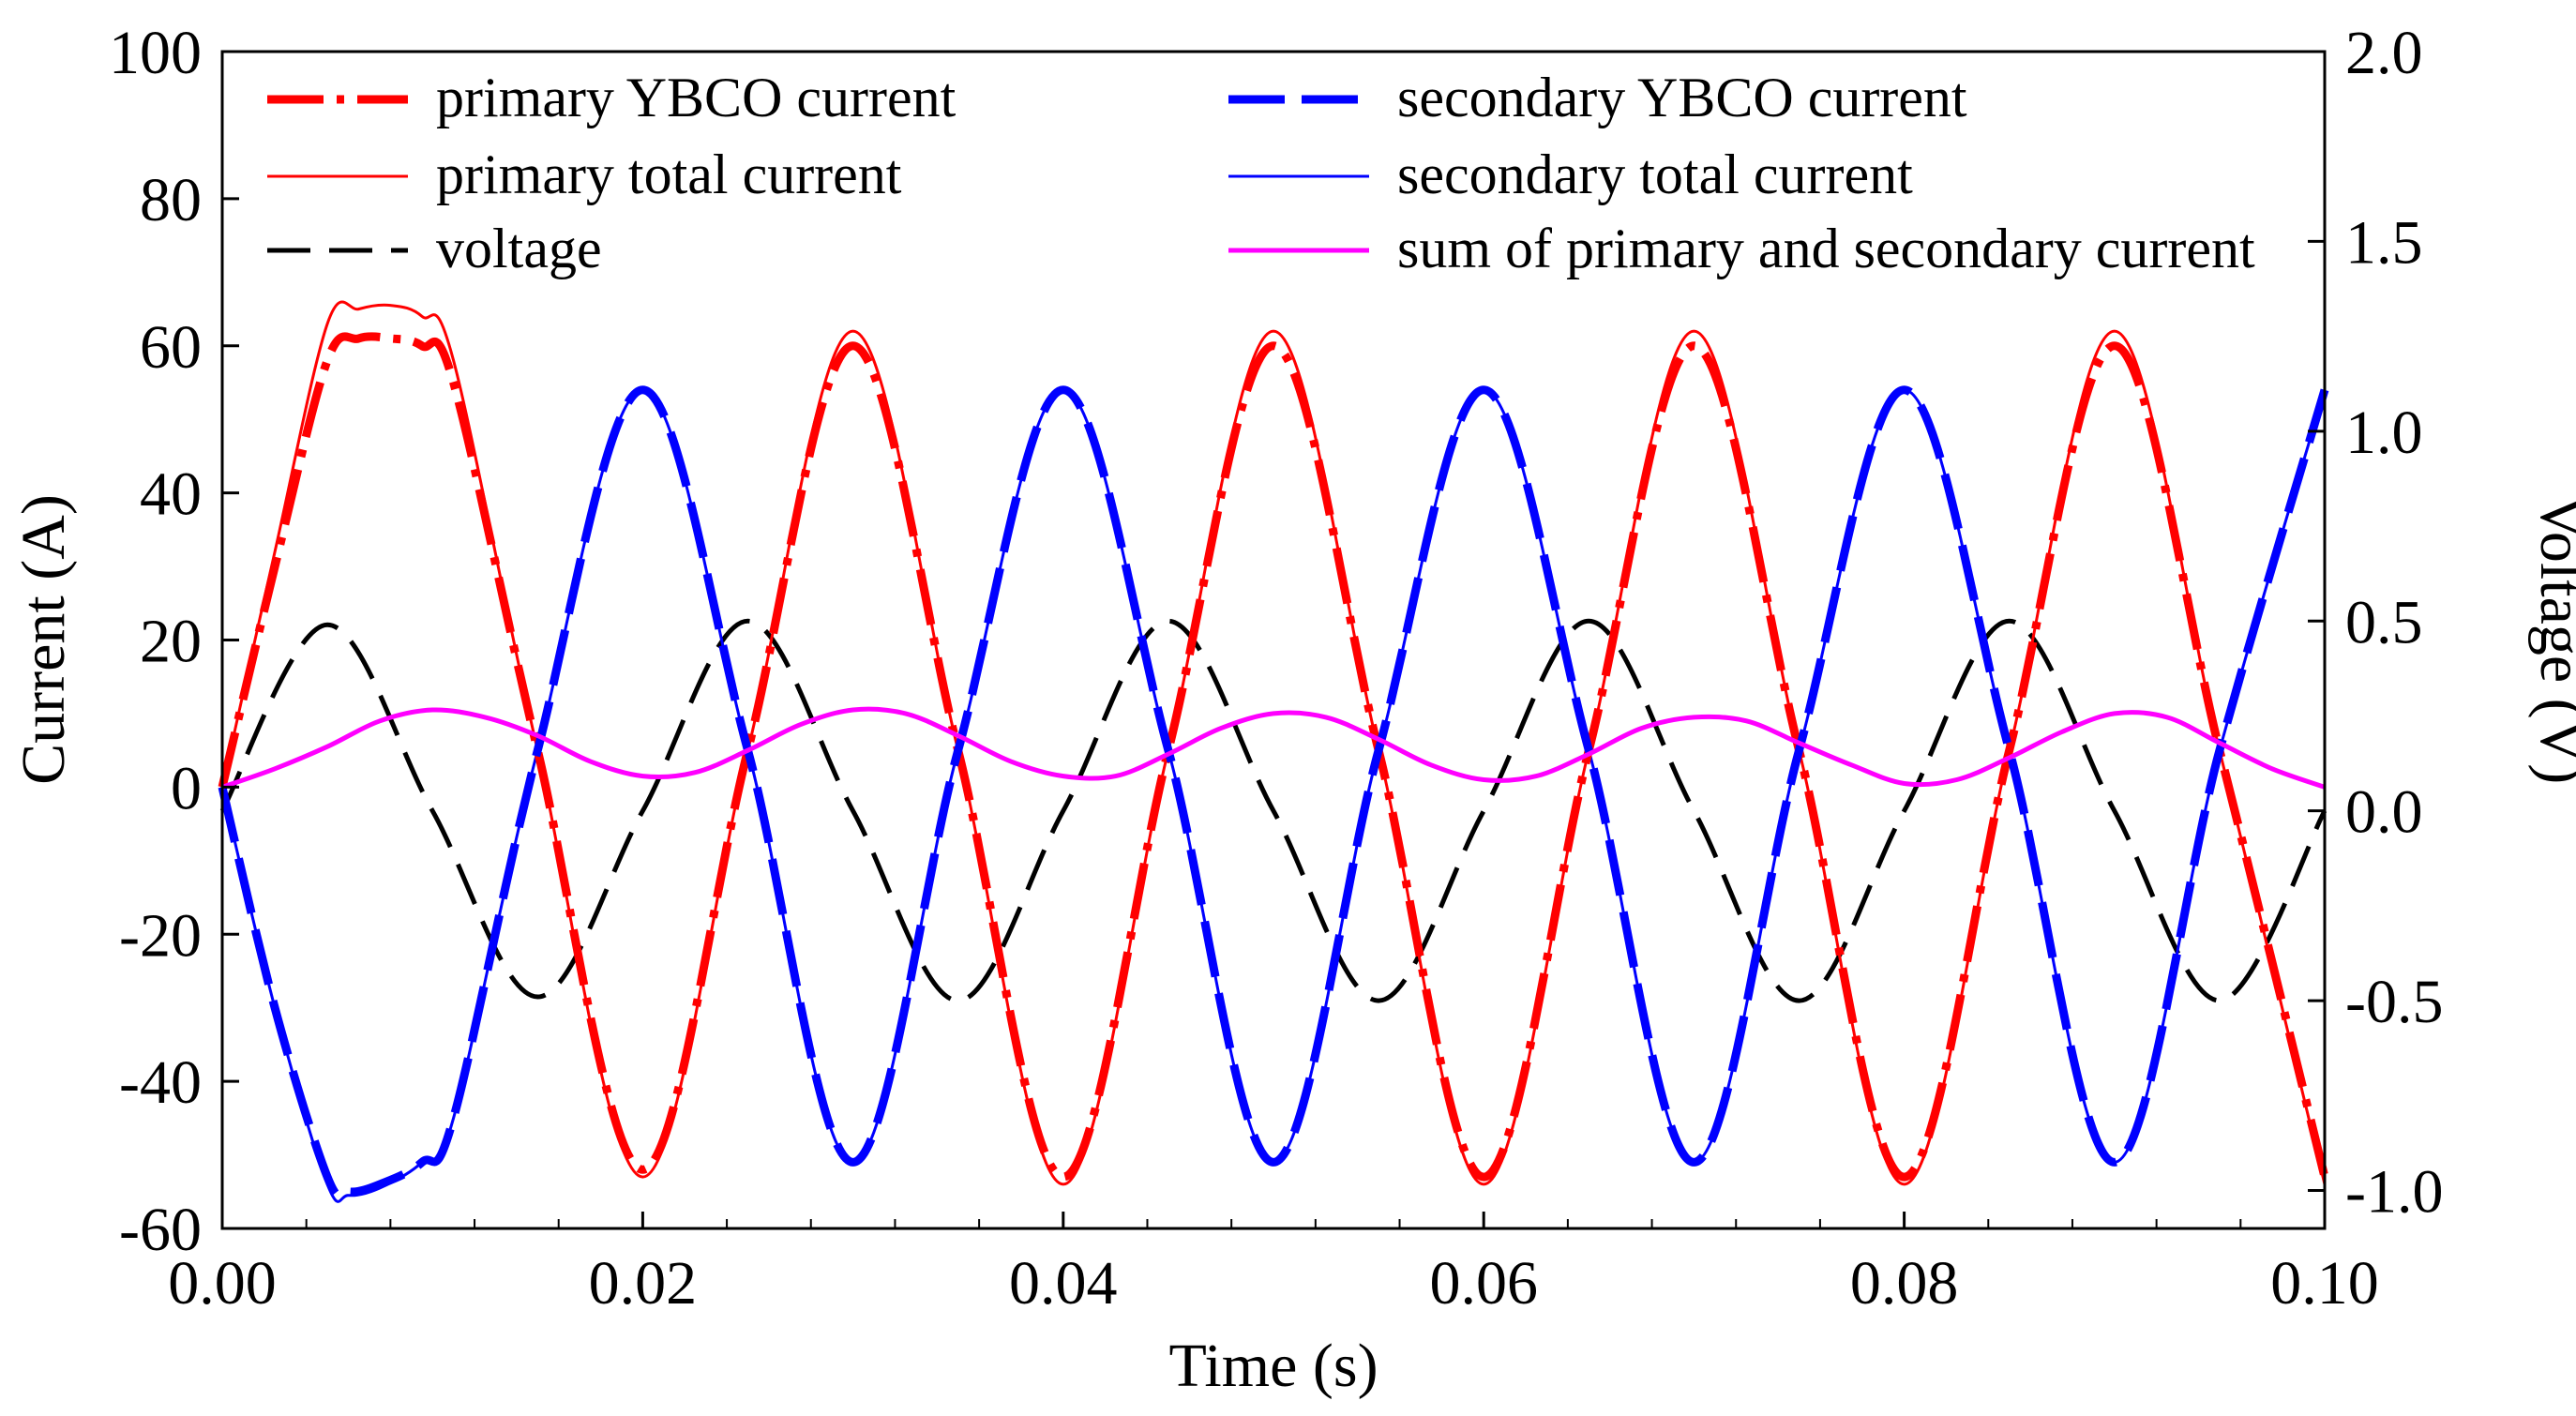 The image size is (2576, 1416). Describe the element at coordinates (222, 1283) in the screenshot. I see `x-tick-label: 0.00` at that location.